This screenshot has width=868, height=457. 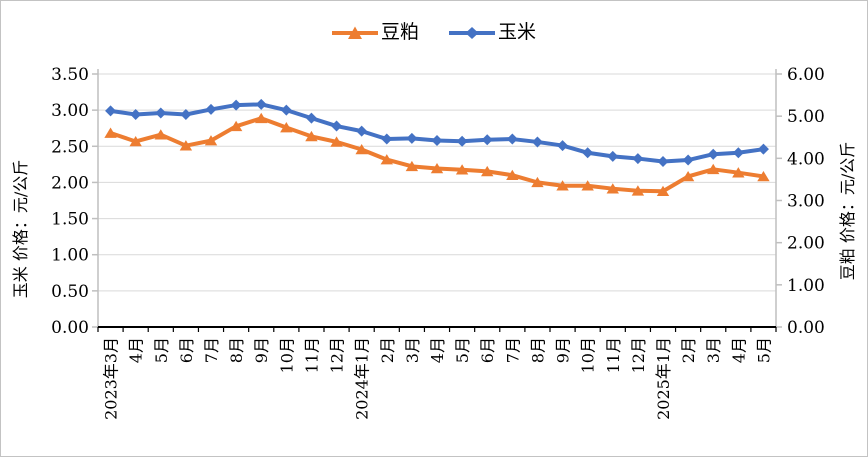 I want to click on series-line-豆粕, so click(x=437, y=155).